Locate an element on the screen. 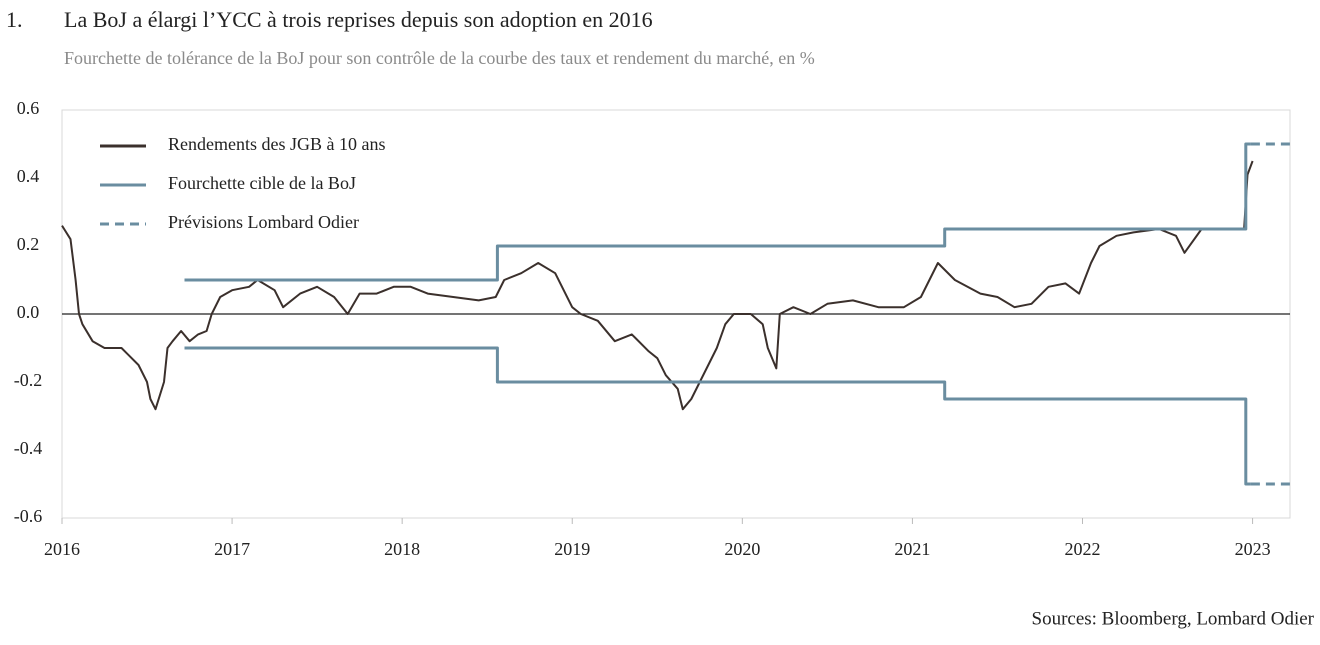  x-tick-label: 2020 is located at coordinates (742, 549).